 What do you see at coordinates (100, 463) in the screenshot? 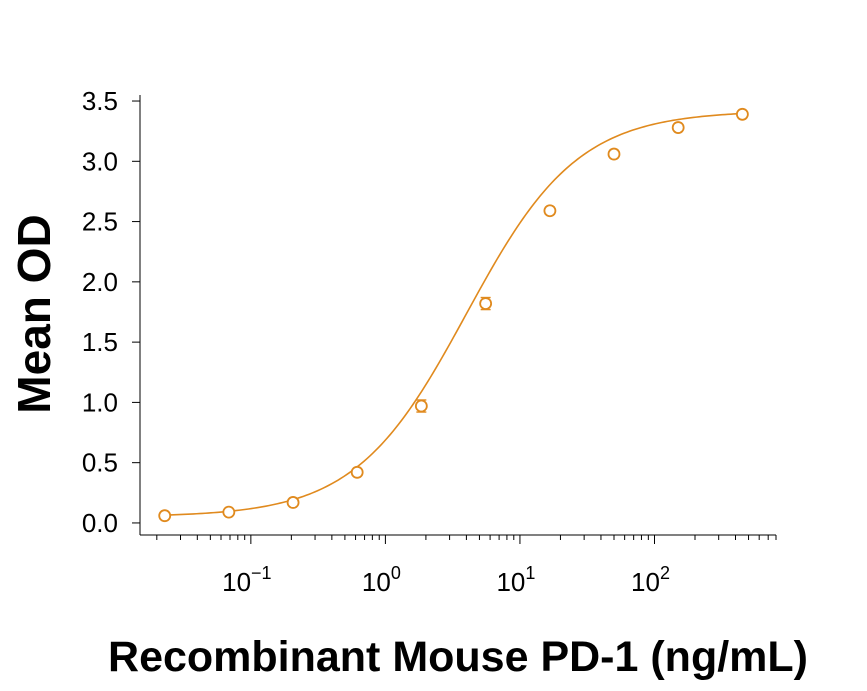
I see `y-tick-label: 0.5` at bounding box center [100, 463].